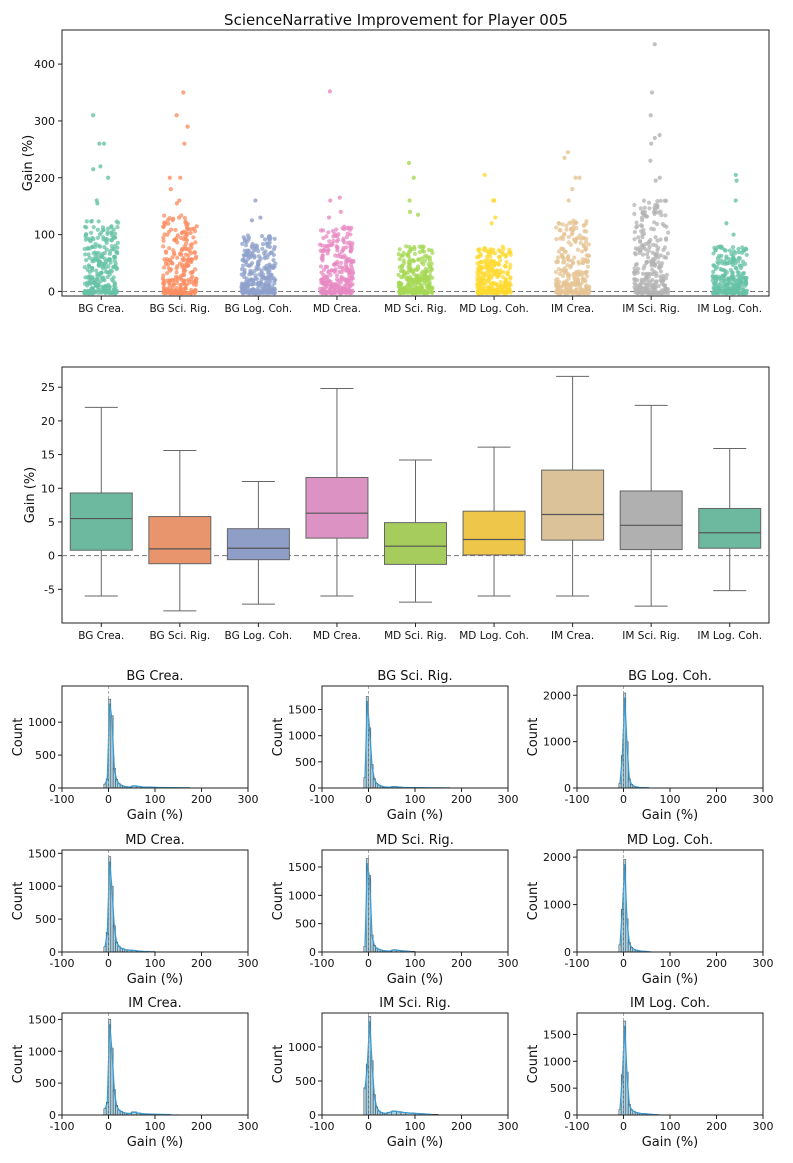 The width and height of the screenshot is (793, 1163). I want to click on y-tick-label: 400, so click(44, 64).